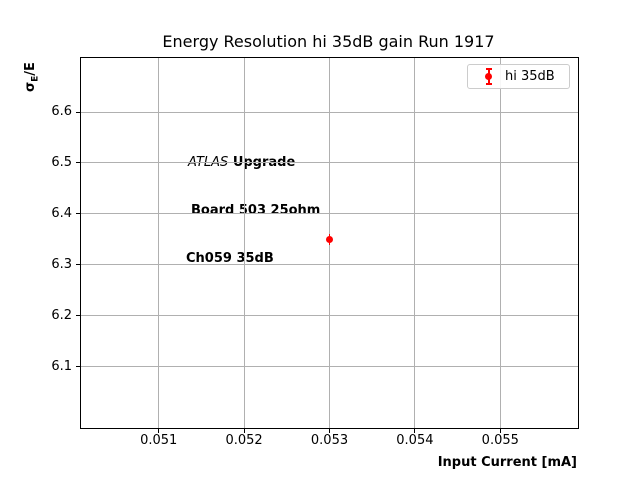 The height and width of the screenshot is (480, 640). Describe the element at coordinates (328, 41) in the screenshot. I see `chart-title: Energy Resolution hi 35dB gain Run 1917` at that location.